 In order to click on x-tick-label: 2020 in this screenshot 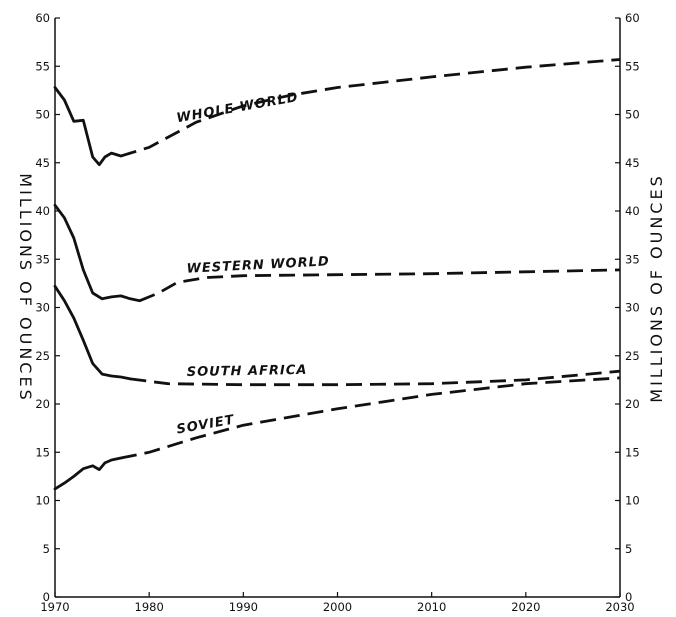, I will do `click(525, 607)`.